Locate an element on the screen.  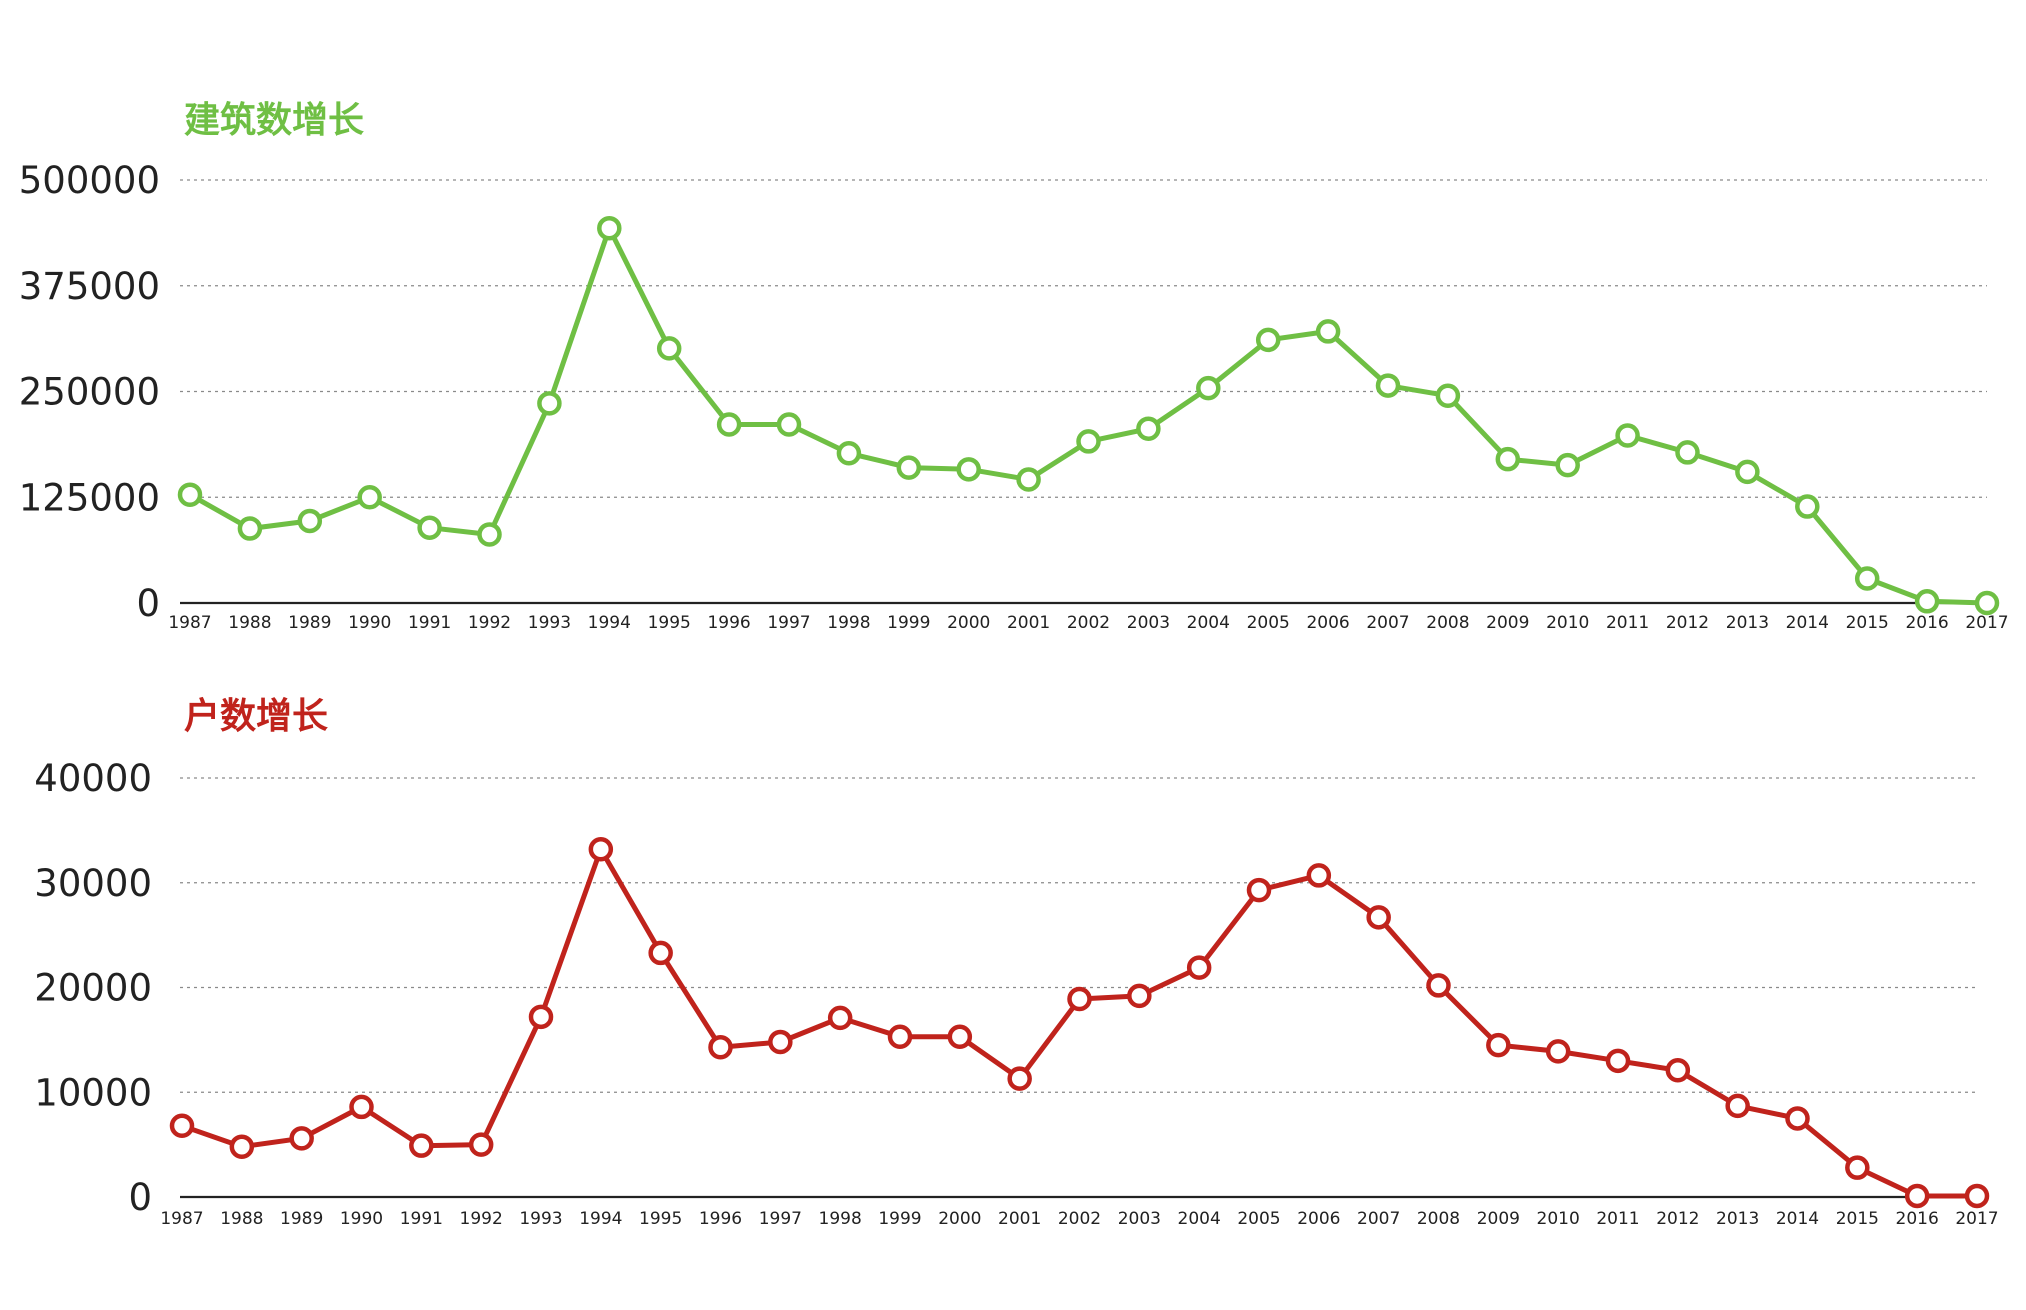
x-tick-label: 1993 is located at coordinates (540, 1219).